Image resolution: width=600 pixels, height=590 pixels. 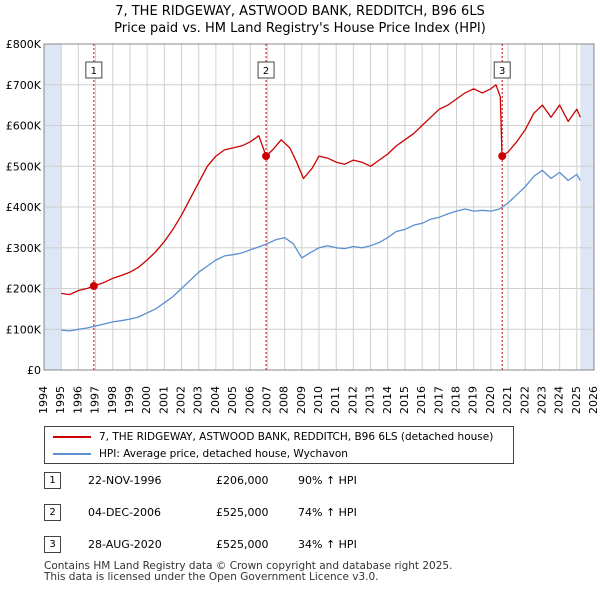 I want to click on y-tick-label: £800K, so click(x=24, y=44).